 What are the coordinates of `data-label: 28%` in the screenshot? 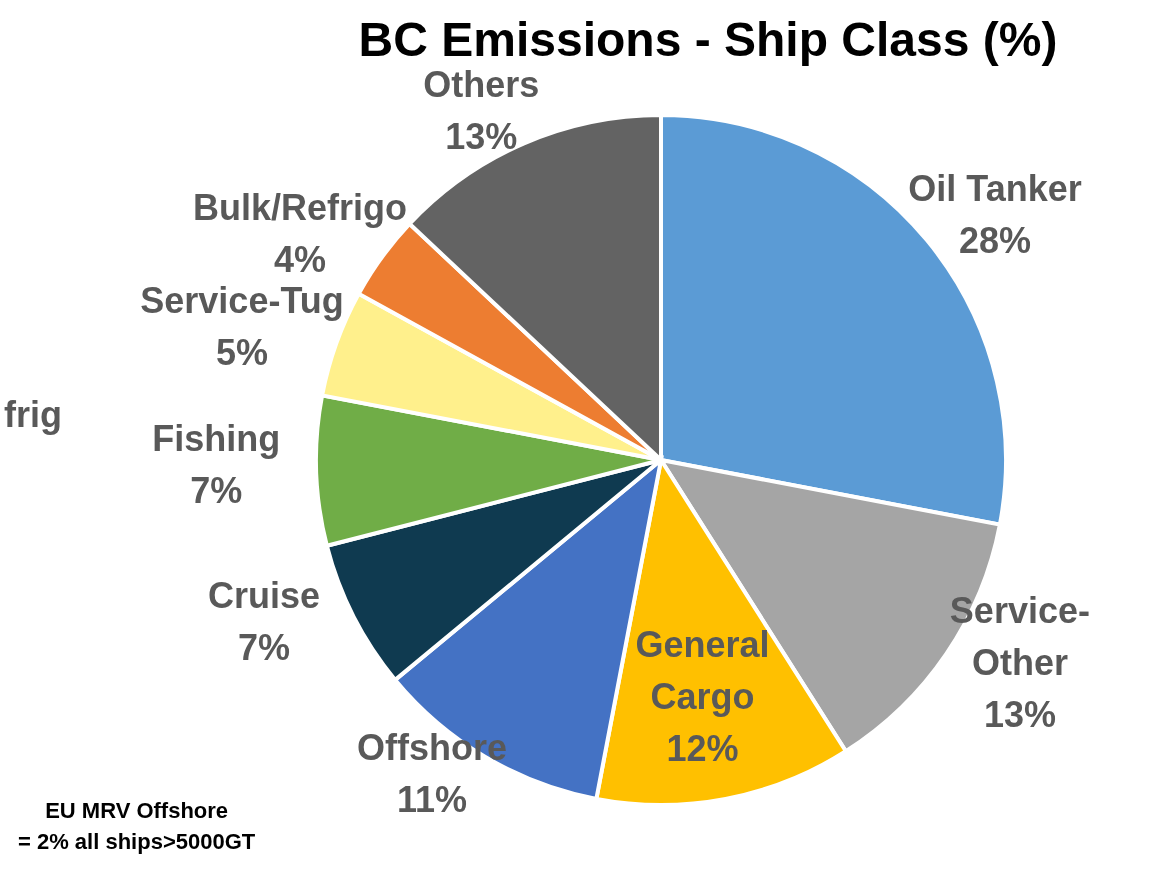 It's located at (995, 240).